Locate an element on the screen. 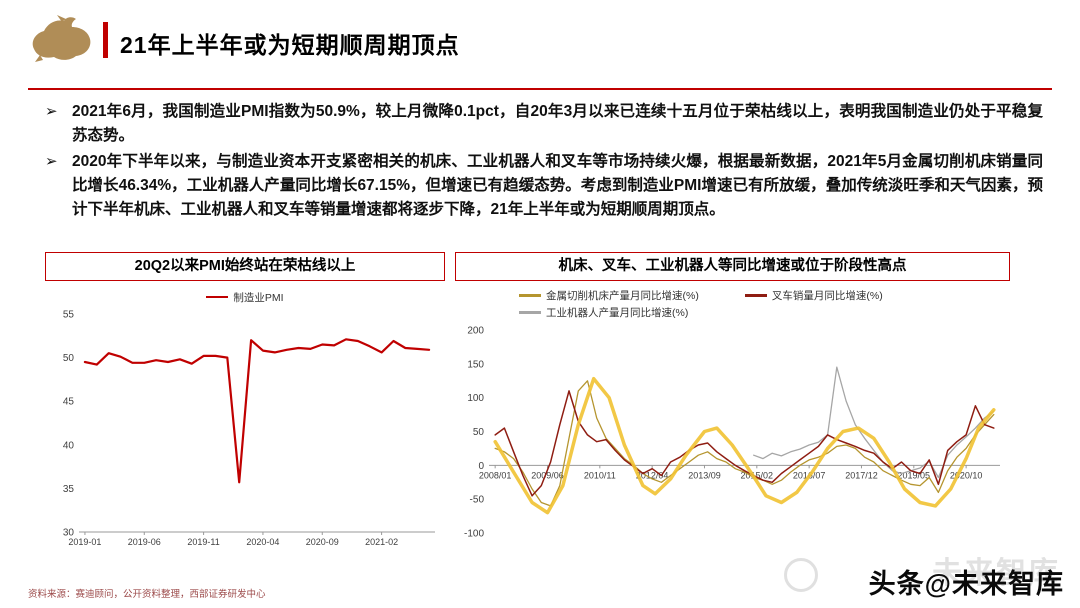 The height and width of the screenshot is (608, 1080). svg-text: 2020-04 is located at coordinates (262, 541).